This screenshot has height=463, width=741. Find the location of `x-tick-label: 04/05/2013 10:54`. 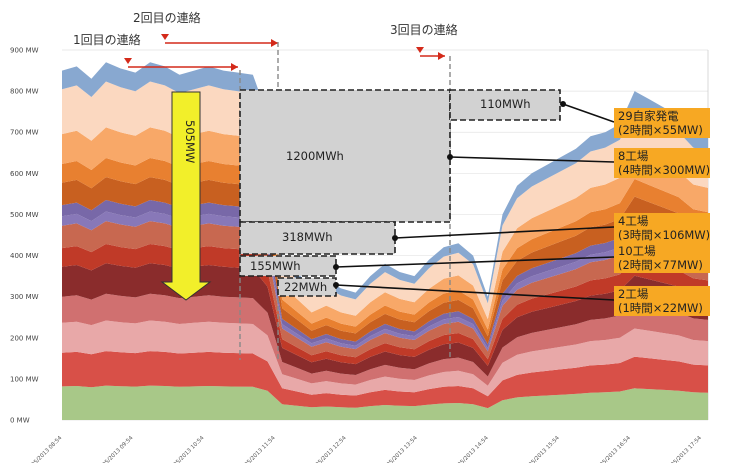

x-tick-label: 04/05/2013 10:54 is located at coordinates (185, 449).